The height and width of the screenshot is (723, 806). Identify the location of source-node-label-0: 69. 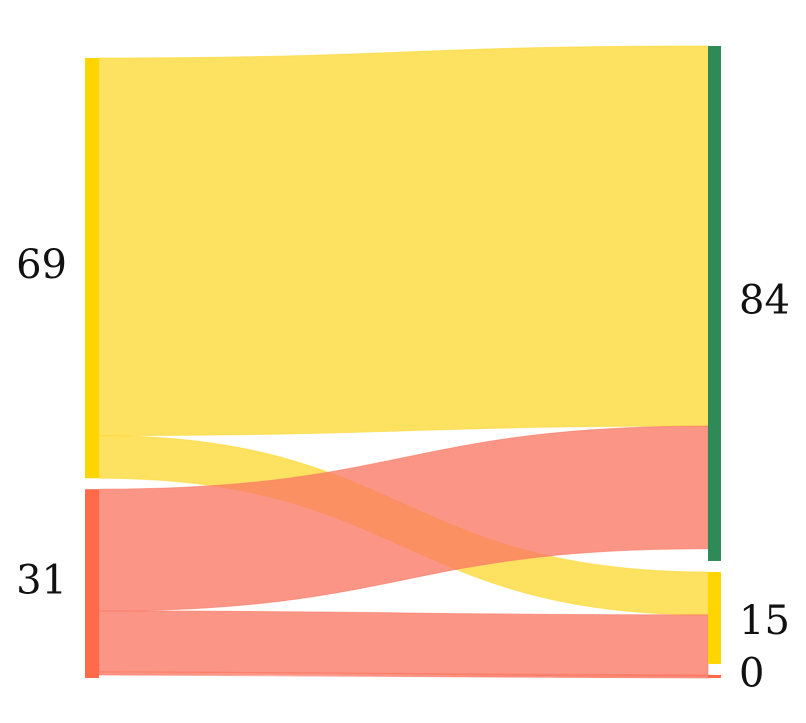
(41, 265).